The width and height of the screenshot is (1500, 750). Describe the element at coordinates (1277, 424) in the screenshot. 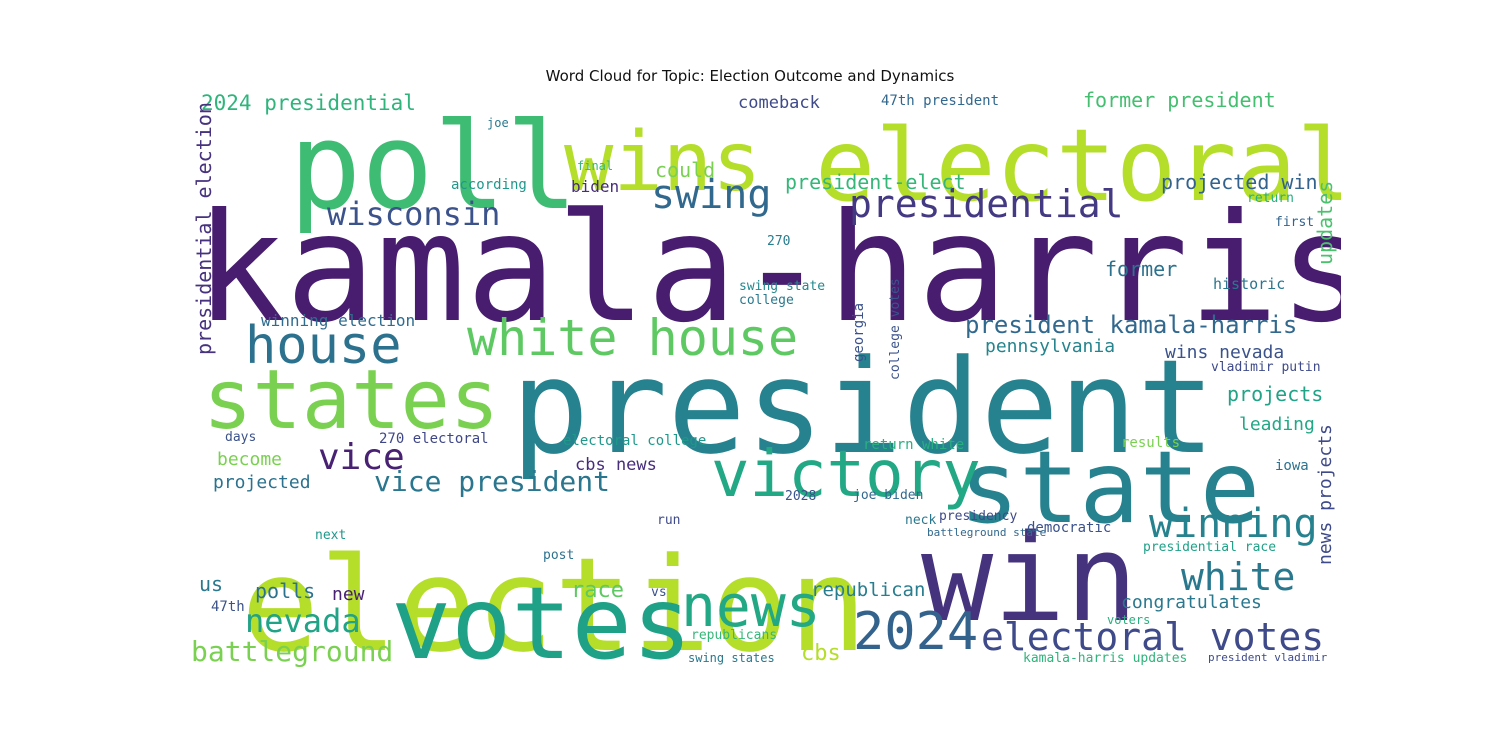

I see `word-leading: leading` at that location.